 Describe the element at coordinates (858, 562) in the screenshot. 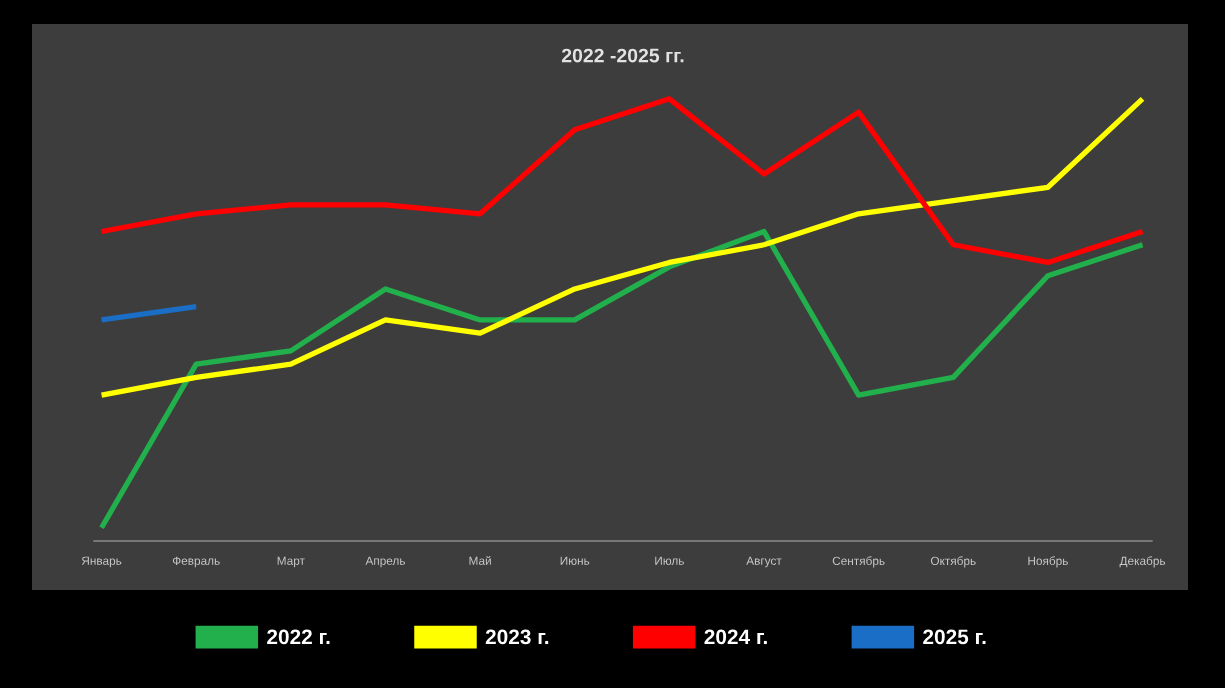

I see `x-tick-label: Сентябрь` at that location.